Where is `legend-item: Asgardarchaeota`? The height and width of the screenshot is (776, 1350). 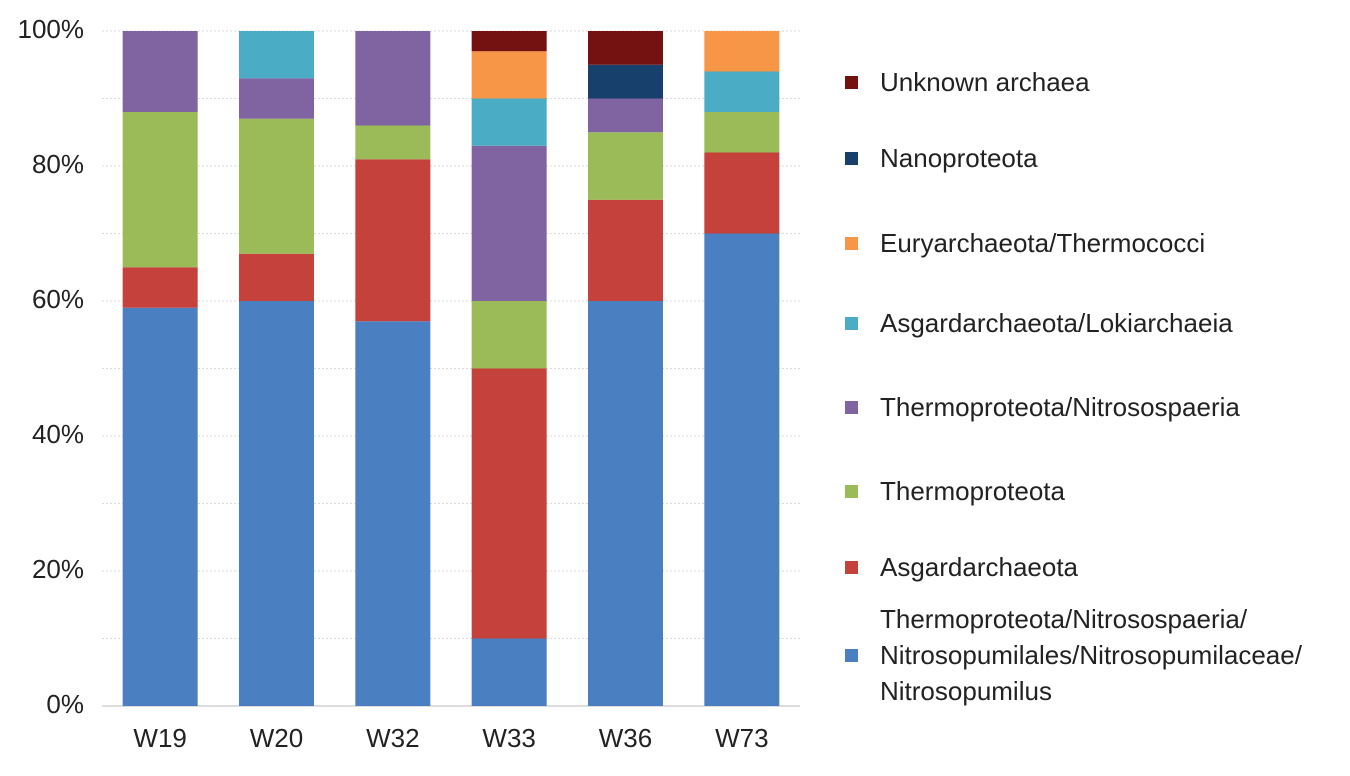
legend-item: Asgardarchaeota is located at coordinates (1092, 567).